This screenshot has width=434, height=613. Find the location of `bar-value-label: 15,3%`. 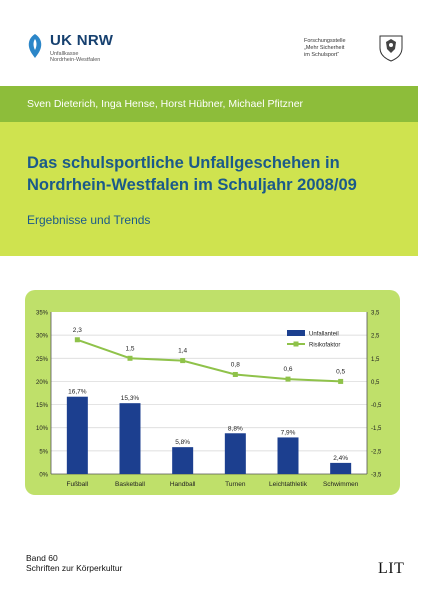

bar-value-label: 15,3% is located at coordinates (130, 398).